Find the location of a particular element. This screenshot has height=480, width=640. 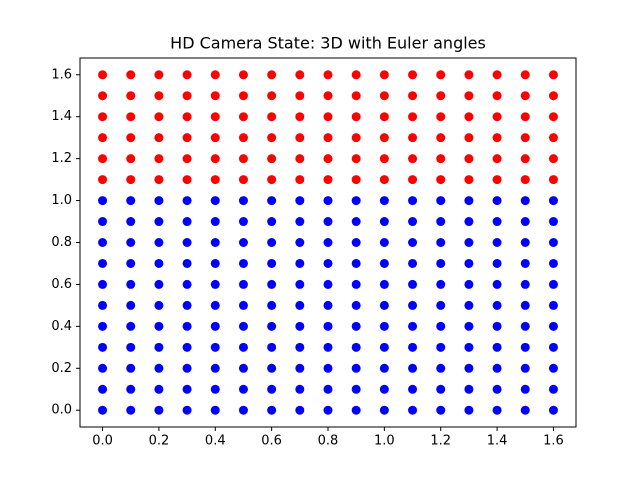

chart-title: HD Camera State: 3D with Euler angles is located at coordinates (328, 43).